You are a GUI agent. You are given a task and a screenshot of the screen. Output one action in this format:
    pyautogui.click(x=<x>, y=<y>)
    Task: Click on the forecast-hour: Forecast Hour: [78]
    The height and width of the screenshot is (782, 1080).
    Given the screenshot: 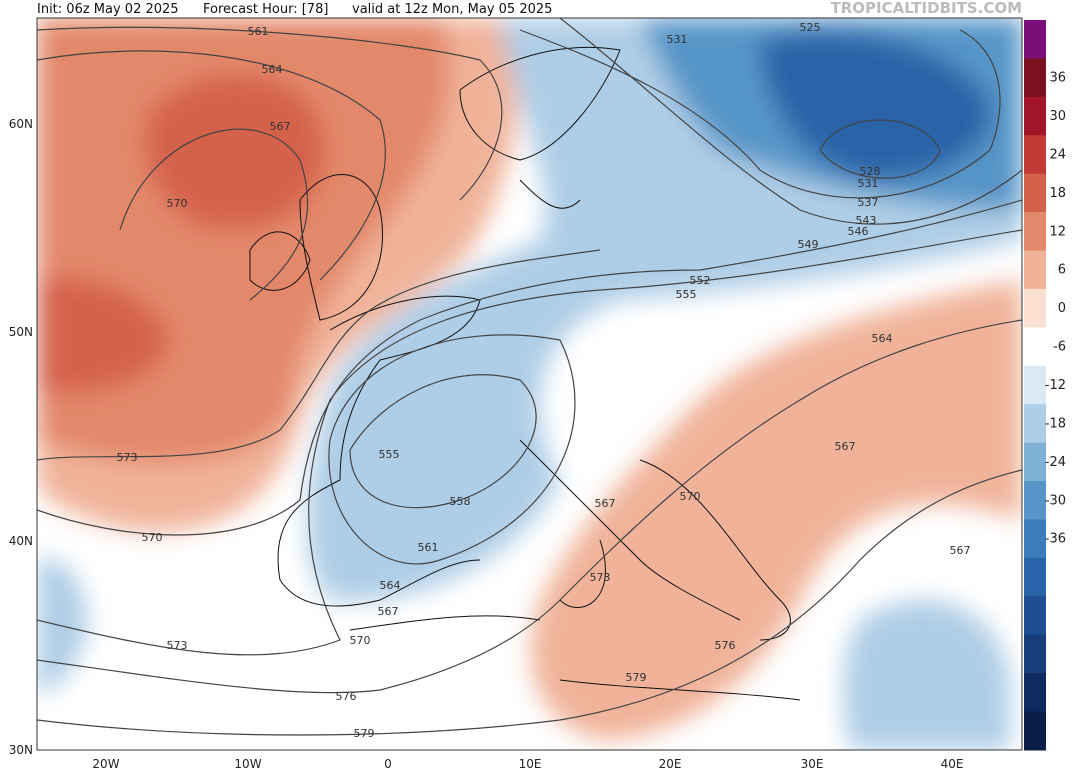 What is the action you would take?
    pyautogui.click(x=265, y=9)
    